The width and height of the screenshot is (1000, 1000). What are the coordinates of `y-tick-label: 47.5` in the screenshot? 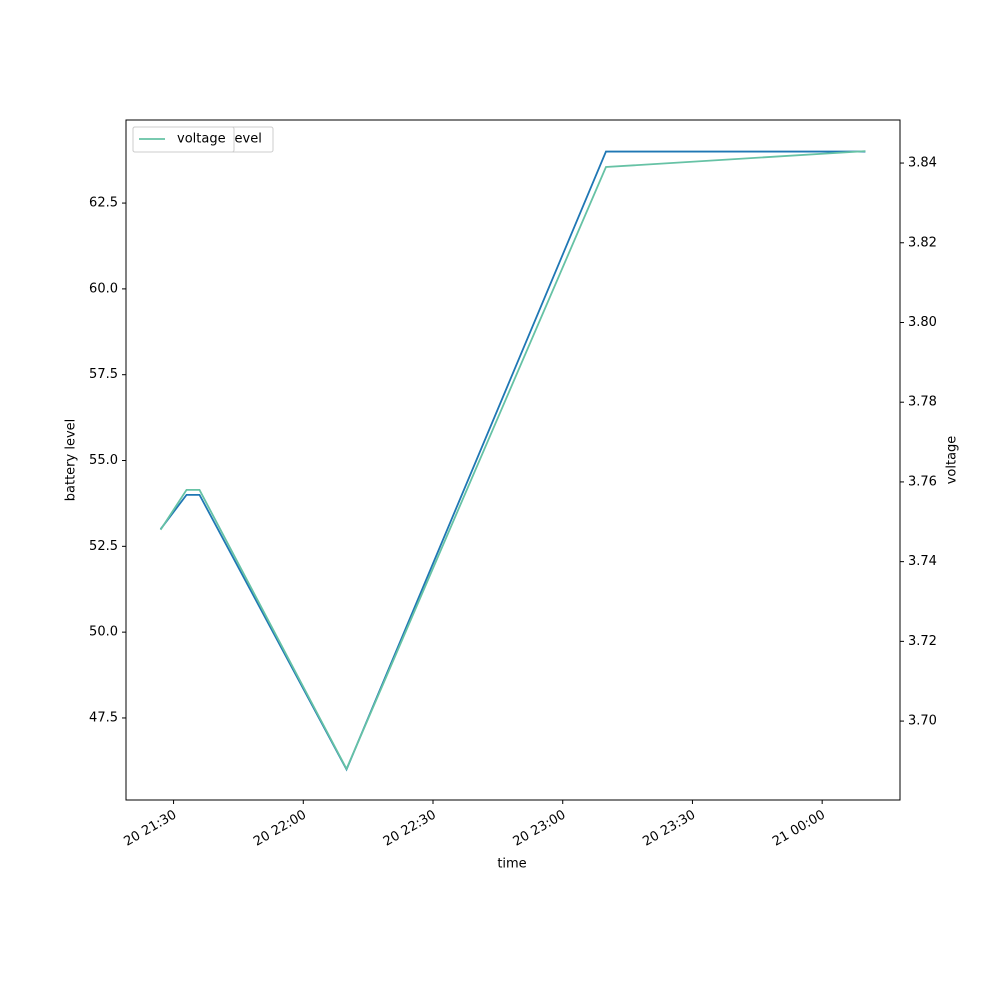 It's located at (103, 717).